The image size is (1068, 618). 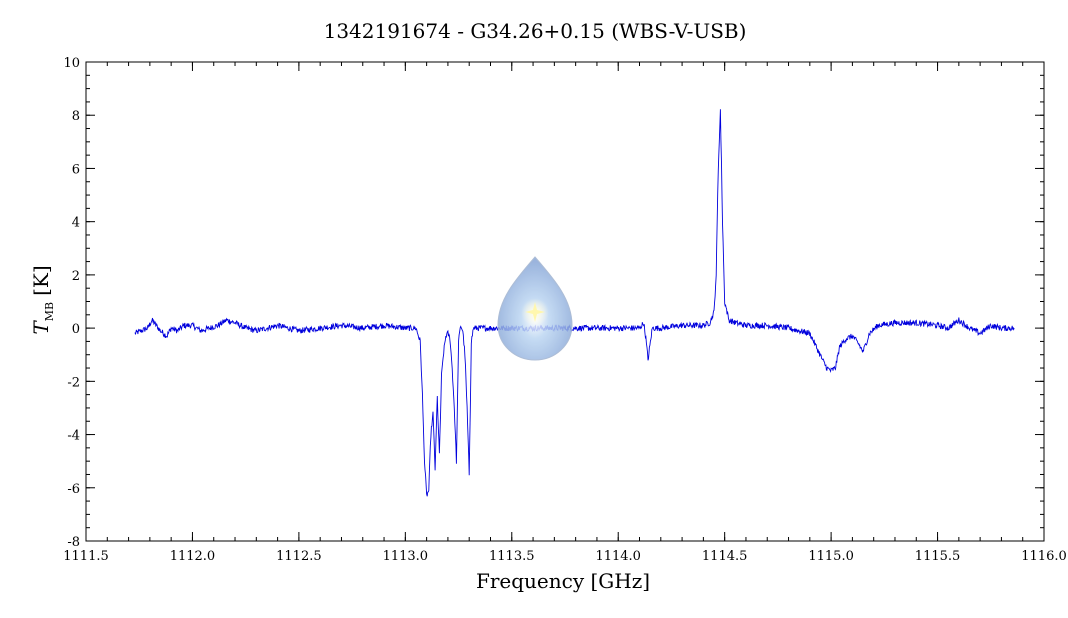 I want to click on x-tick-label: 1114.0, so click(x=618, y=556).